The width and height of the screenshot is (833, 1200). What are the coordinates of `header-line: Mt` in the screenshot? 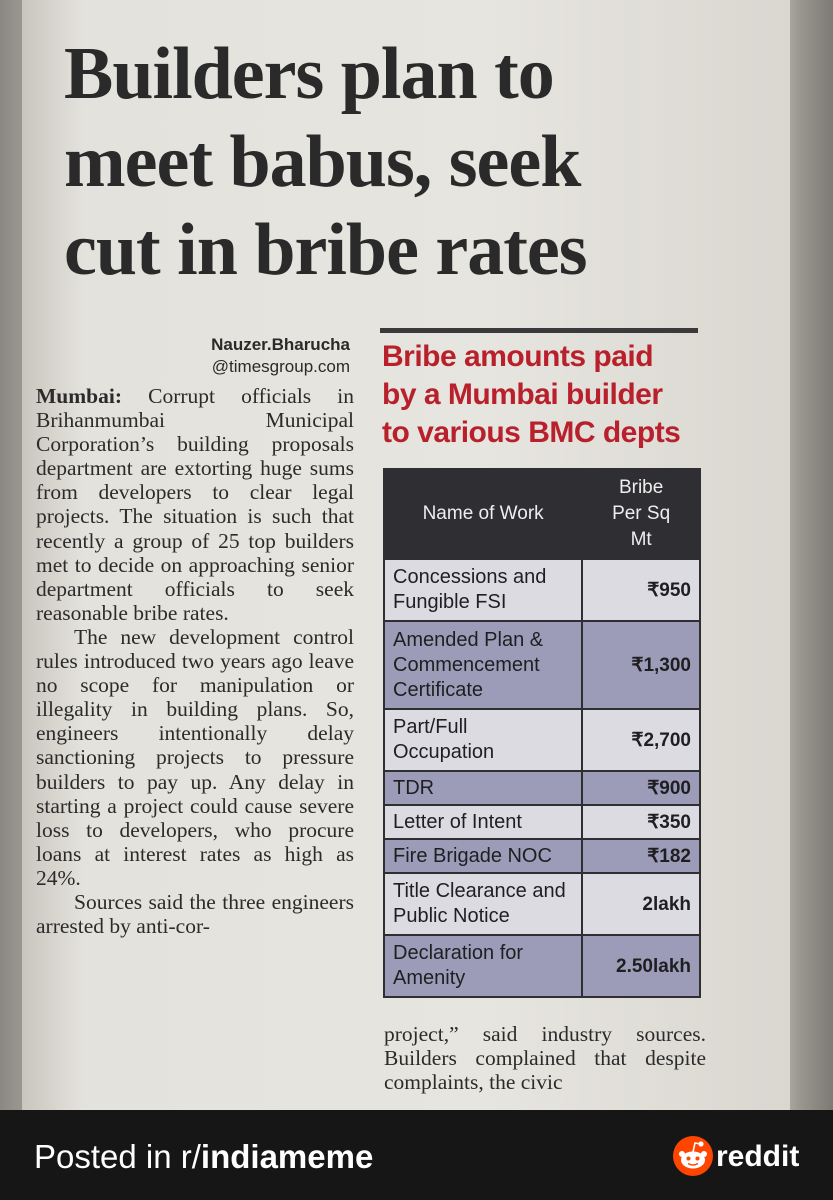 It's located at (641, 539).